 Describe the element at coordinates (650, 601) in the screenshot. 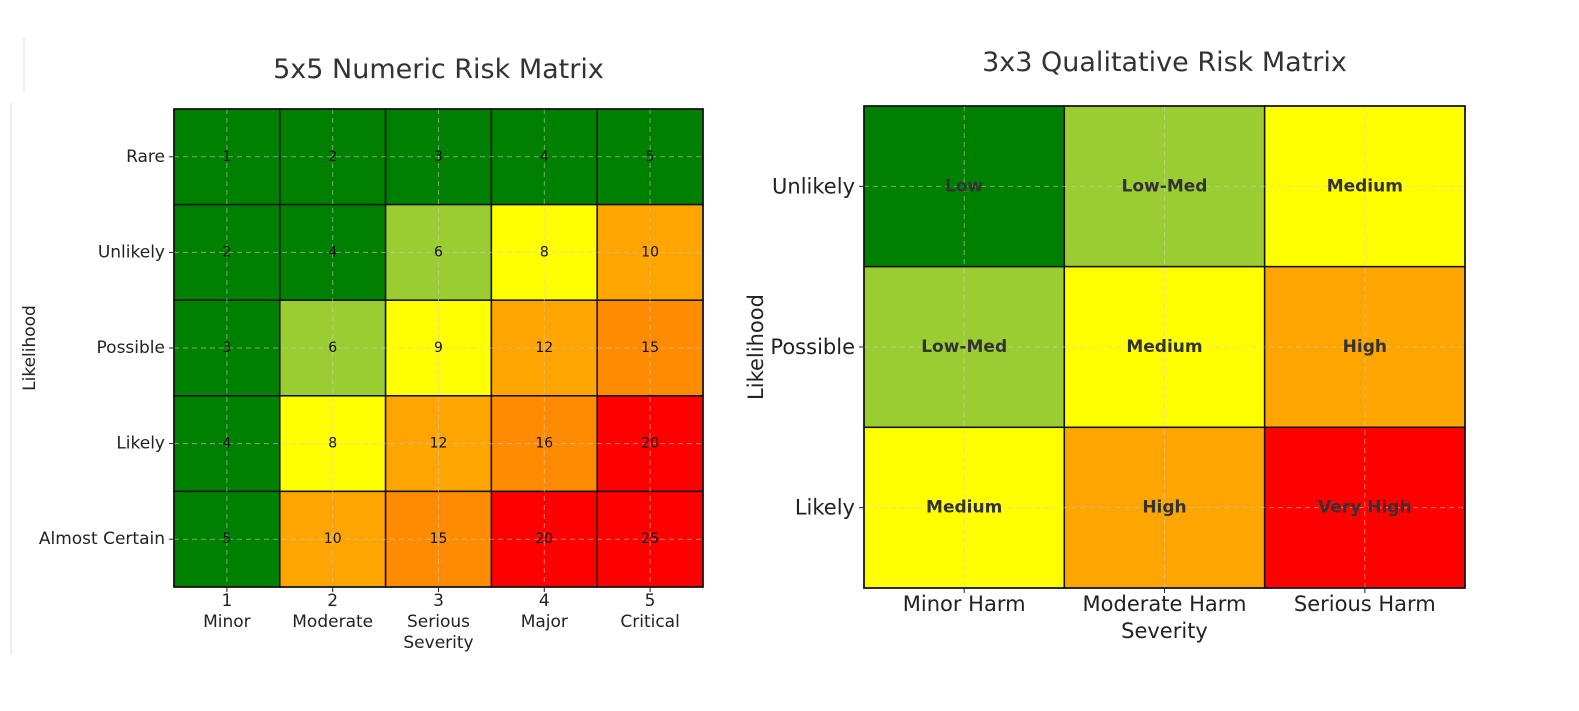

I see `x-tick-number: 5` at that location.